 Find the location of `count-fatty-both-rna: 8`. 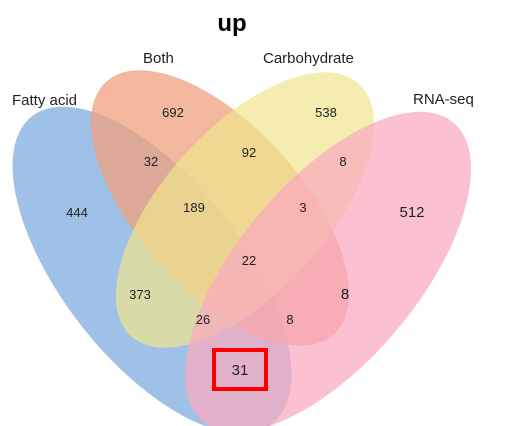

count-fatty-both-rna: 8 is located at coordinates (289, 319).